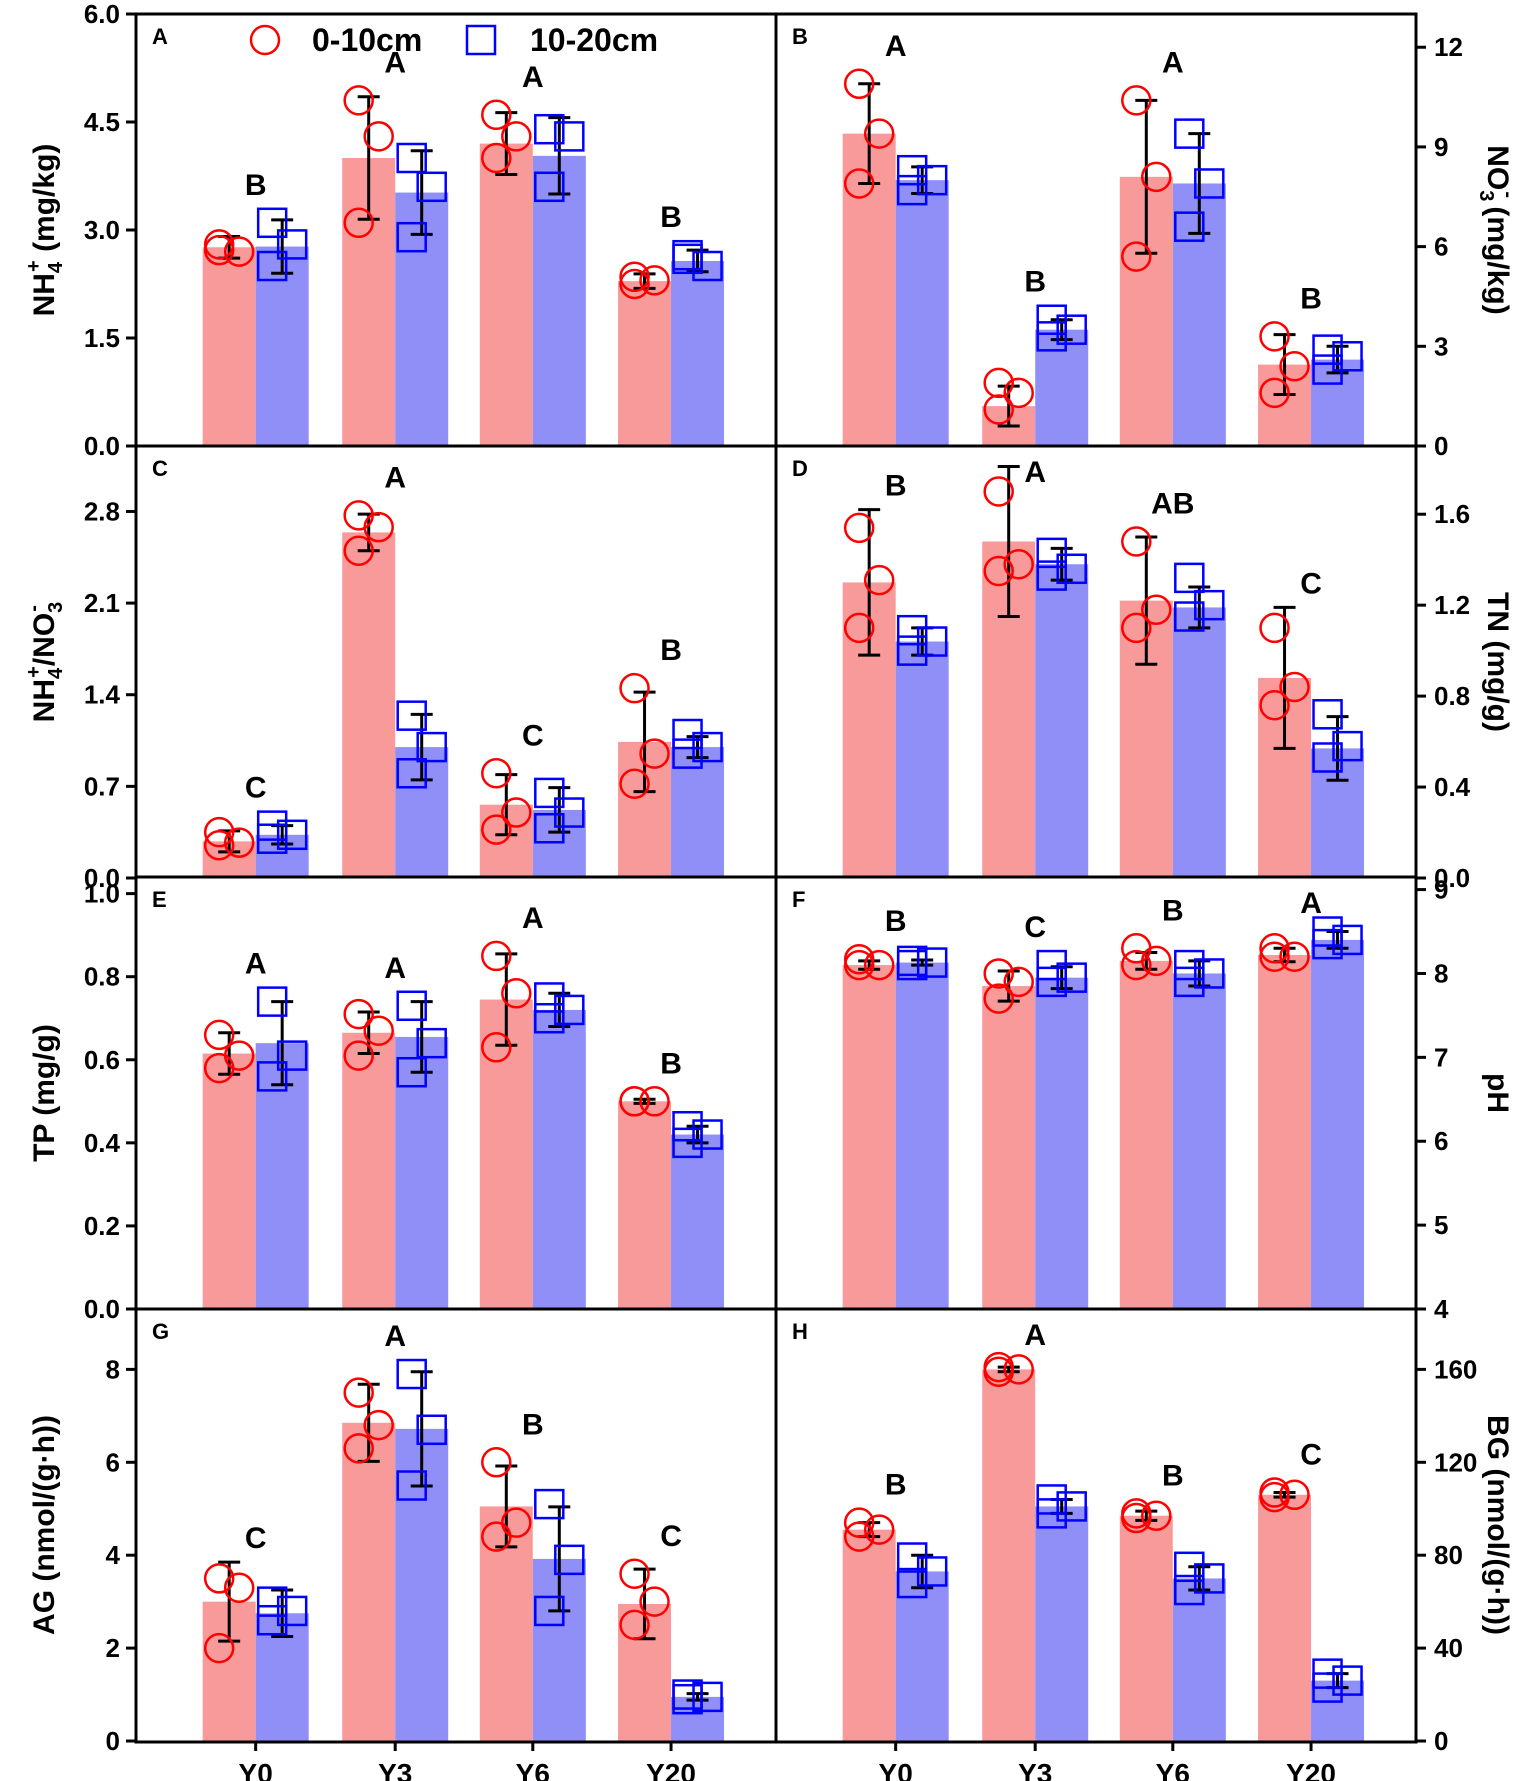  Describe the element at coordinates (395, 1336) in the screenshot. I see `sig-label-G-Y3: A` at that location.